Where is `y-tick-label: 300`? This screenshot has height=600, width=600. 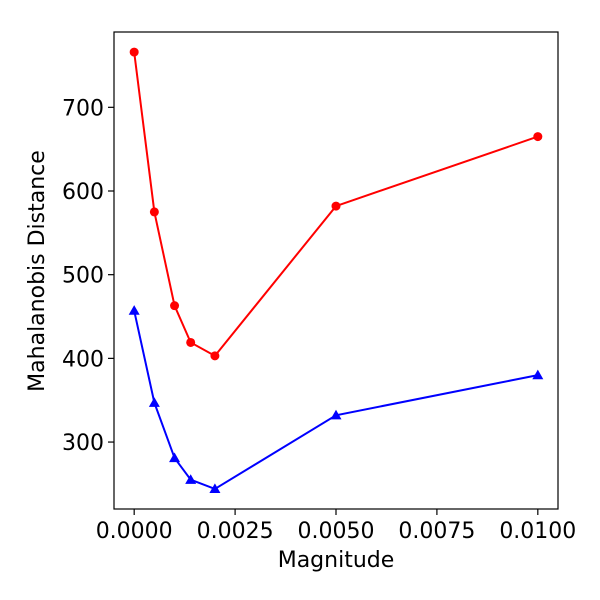 y-tick-label: 300 is located at coordinates (83, 443).